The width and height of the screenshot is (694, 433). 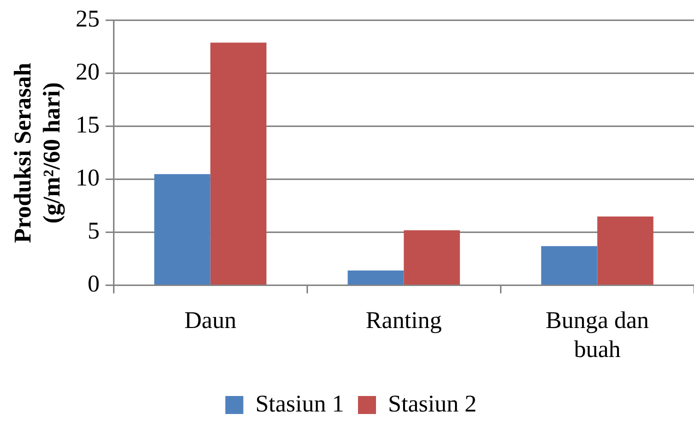 I want to click on legend-label: Stasiun 2, so click(x=432, y=404).